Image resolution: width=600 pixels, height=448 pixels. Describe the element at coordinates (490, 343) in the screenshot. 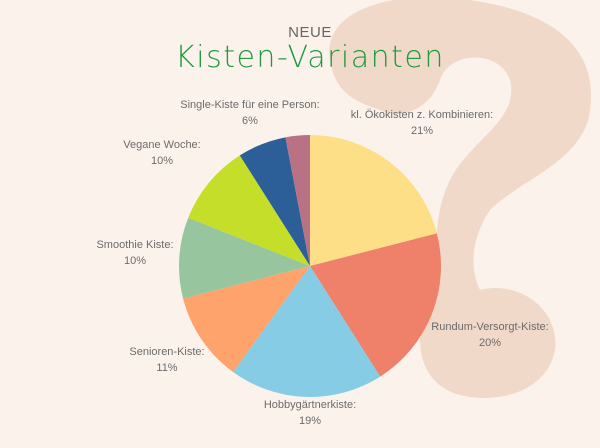

I see `slice-value-label: 20%` at that location.